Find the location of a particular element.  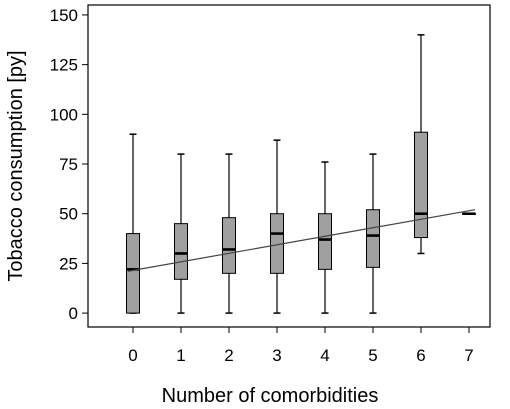

y-tick-label: 150 is located at coordinates (64, 15).